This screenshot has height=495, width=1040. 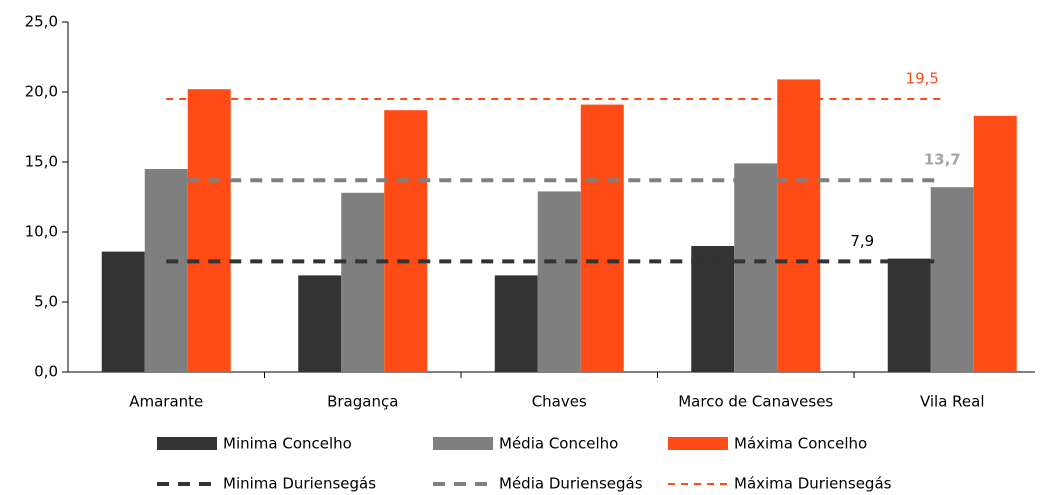 What do you see at coordinates (952, 402) in the screenshot?
I see `x-tick-label: Vila Real` at bounding box center [952, 402].